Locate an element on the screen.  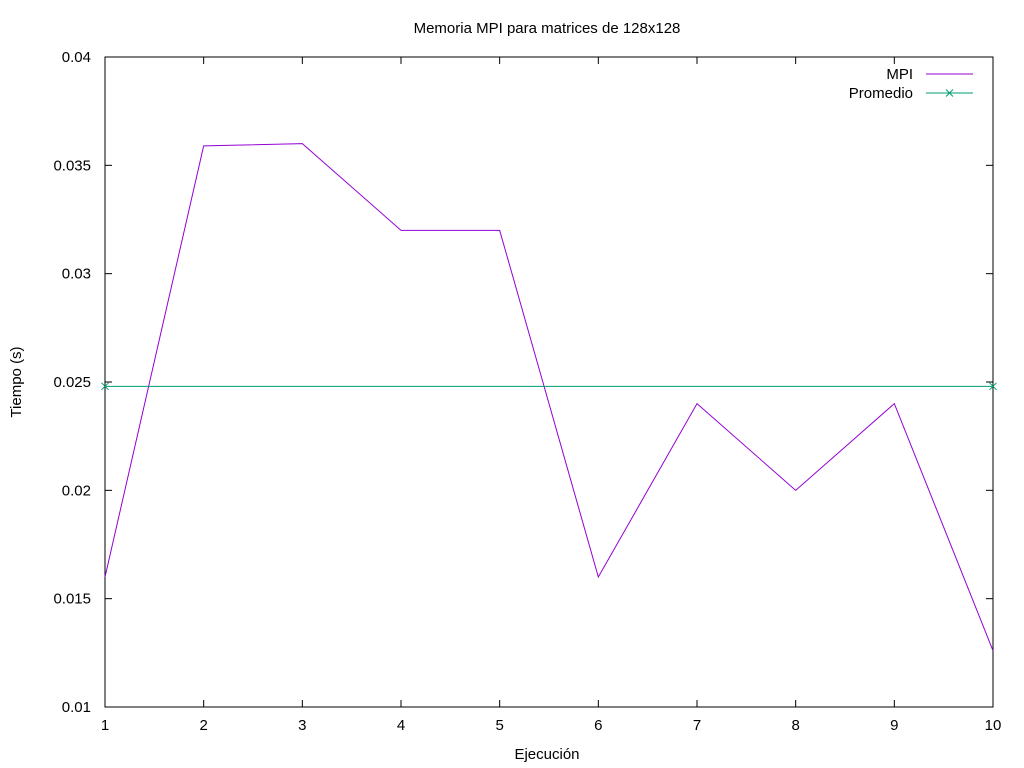
y-tick-label-3: 0.02 is located at coordinates (76, 490).